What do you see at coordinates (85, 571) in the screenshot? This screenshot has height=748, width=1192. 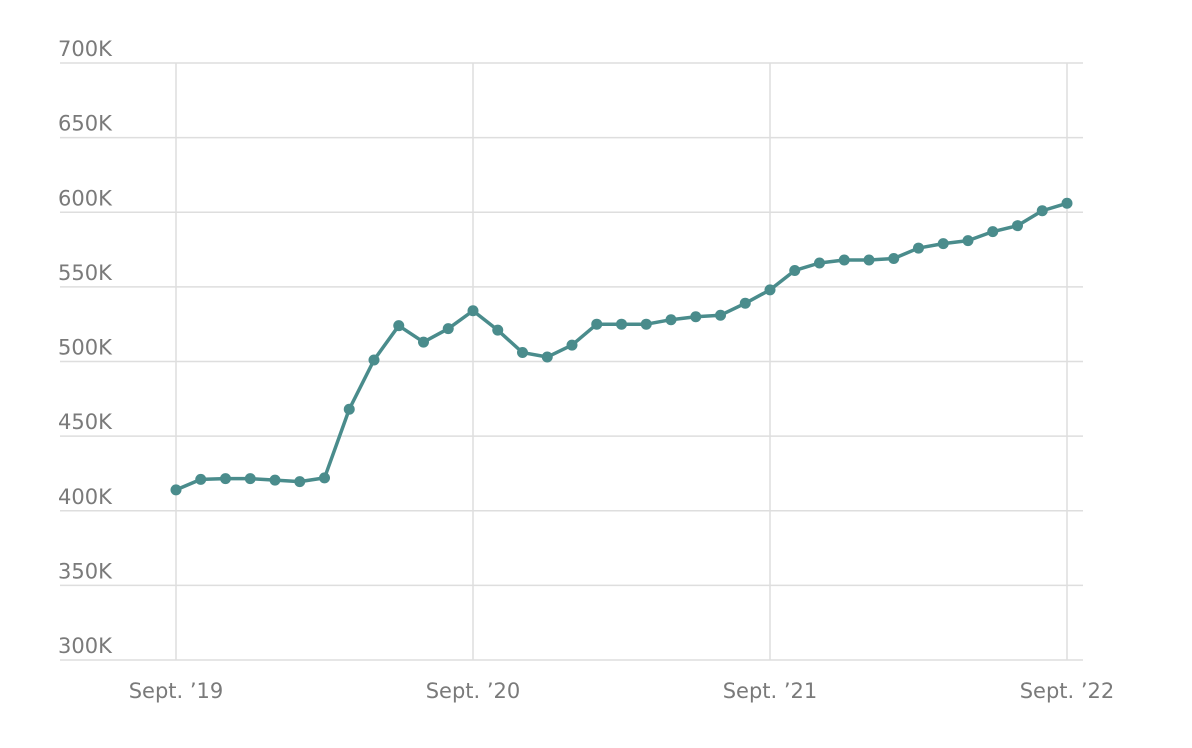 I see `y-tick-label: 350K` at bounding box center [85, 571].